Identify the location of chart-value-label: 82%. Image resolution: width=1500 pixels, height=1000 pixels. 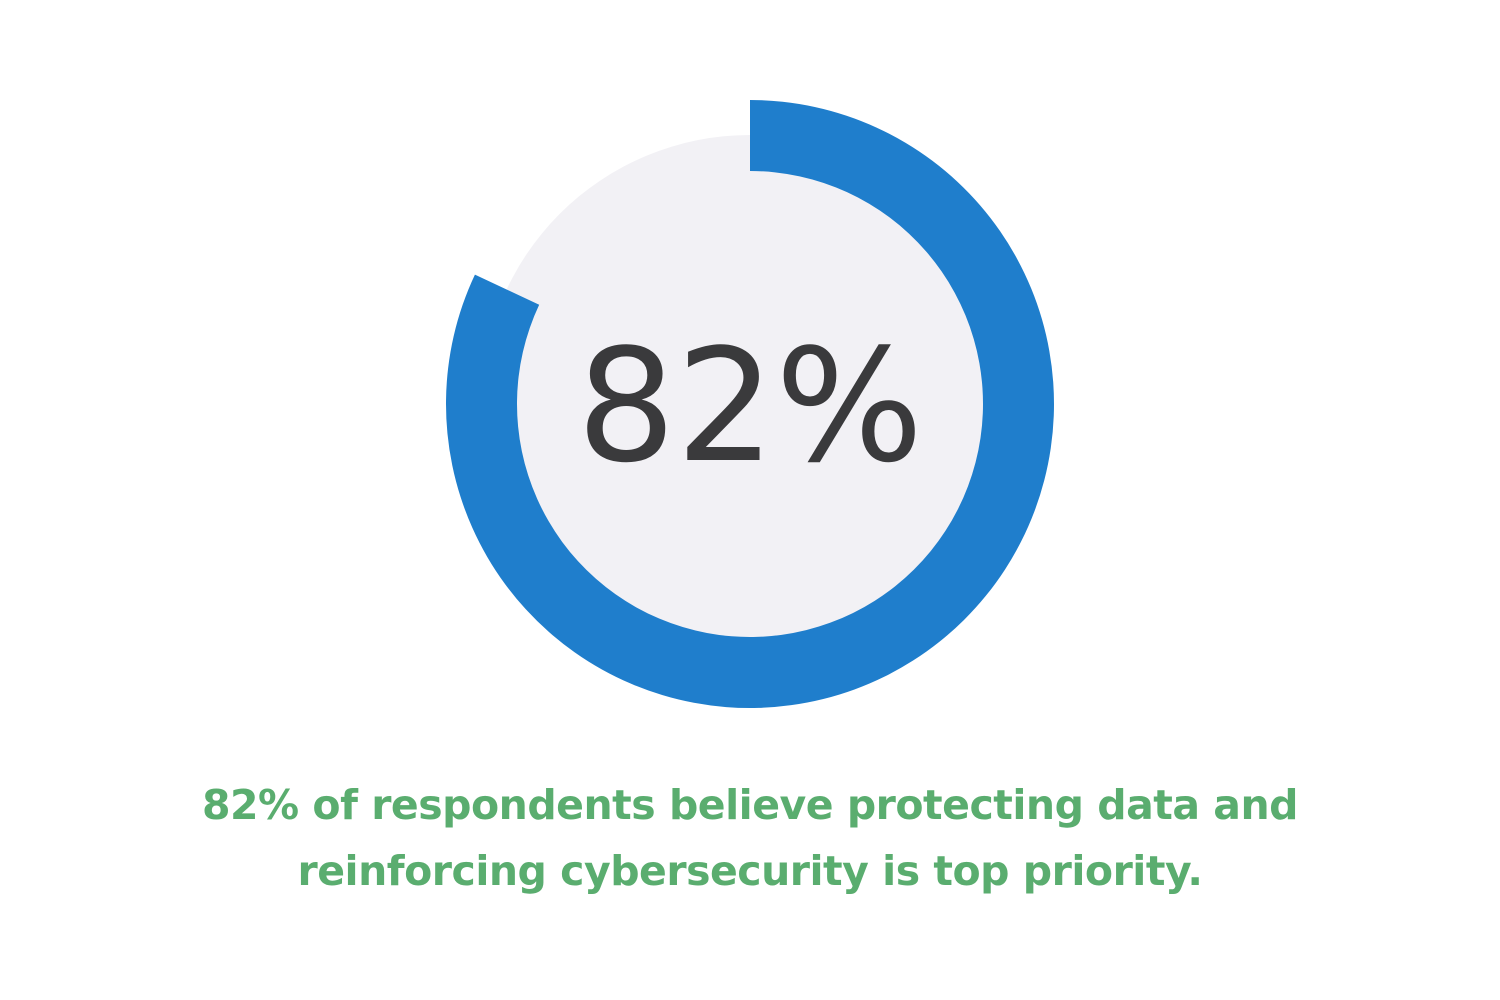
(750, 406).